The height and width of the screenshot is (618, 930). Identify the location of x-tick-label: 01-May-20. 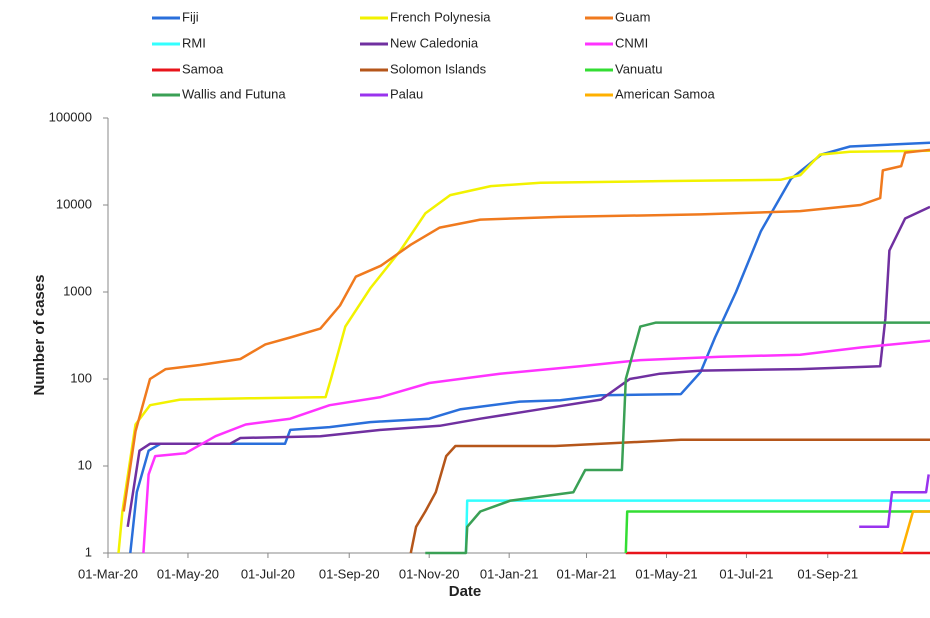
(188, 573).